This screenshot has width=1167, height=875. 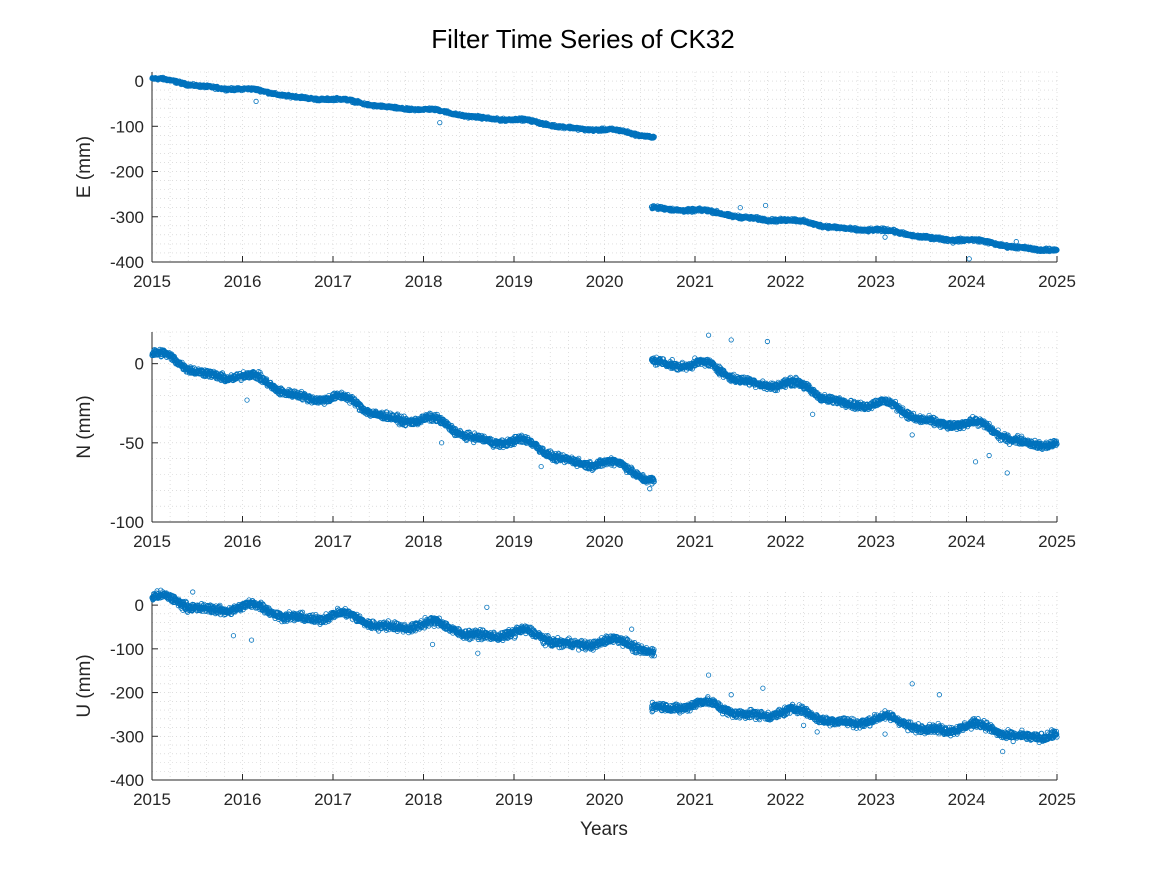 I want to click on y-tick-label: -200, so click(x=127, y=172).